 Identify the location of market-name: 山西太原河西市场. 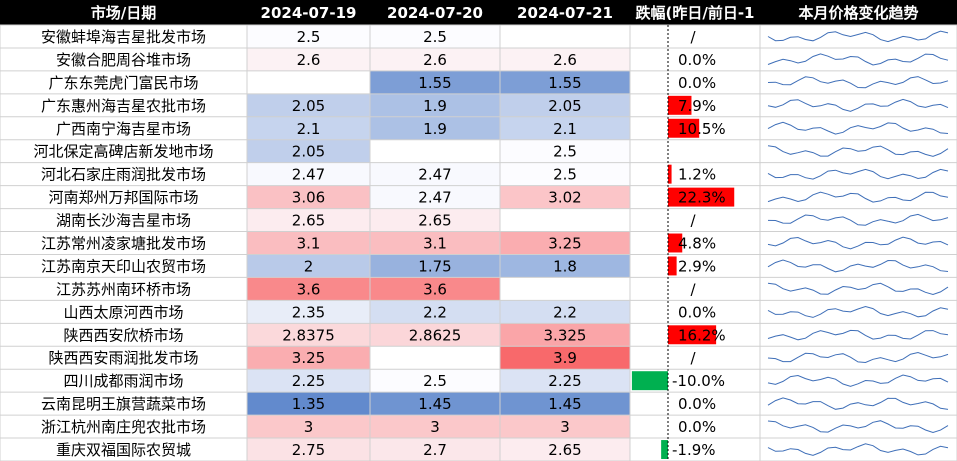
(123, 312).